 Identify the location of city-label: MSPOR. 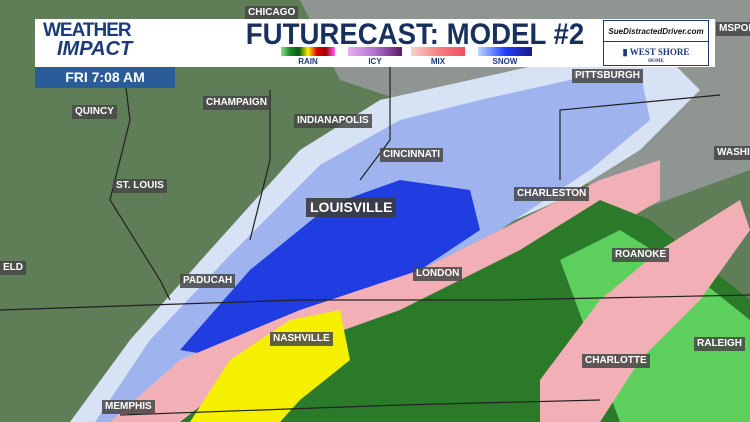
(733, 29).